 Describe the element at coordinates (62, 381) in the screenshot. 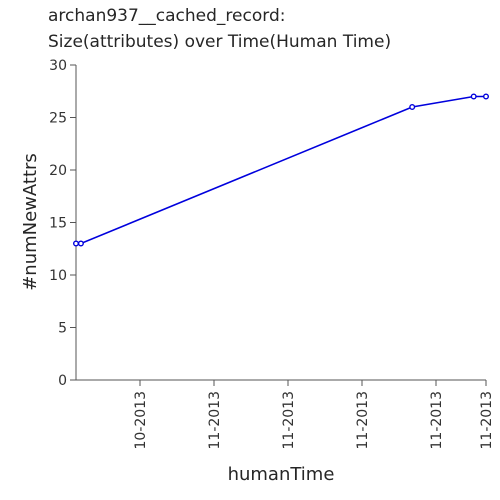

I see `y-tick-label: 0` at that location.